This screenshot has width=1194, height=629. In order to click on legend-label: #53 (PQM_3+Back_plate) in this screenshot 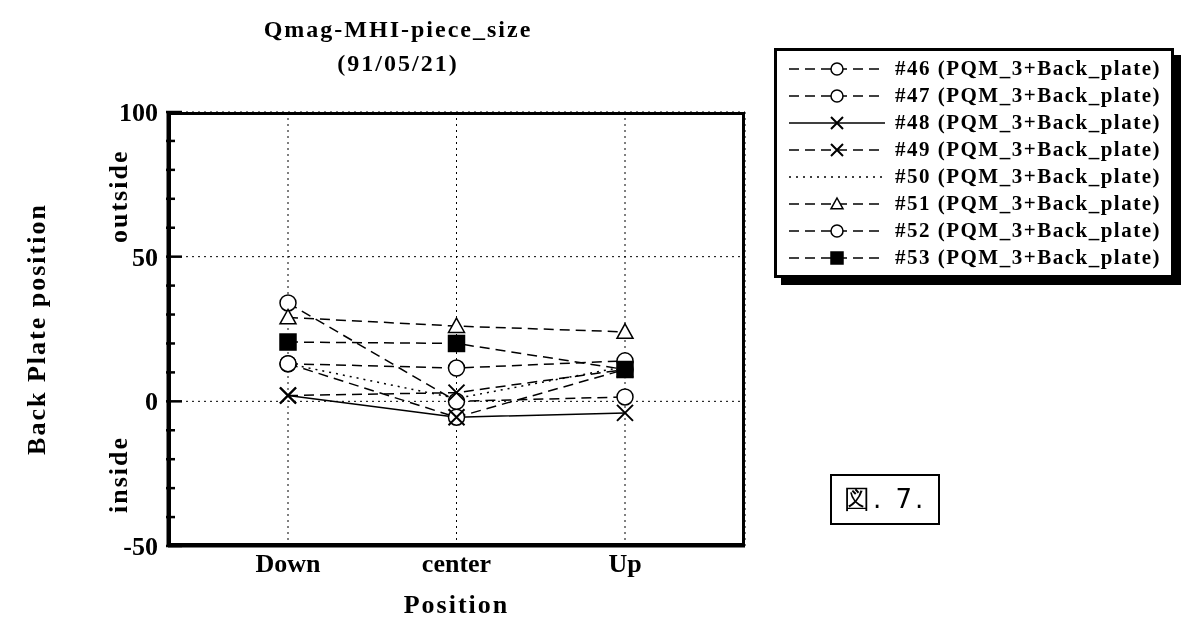, I will do `click(1027, 257)`.